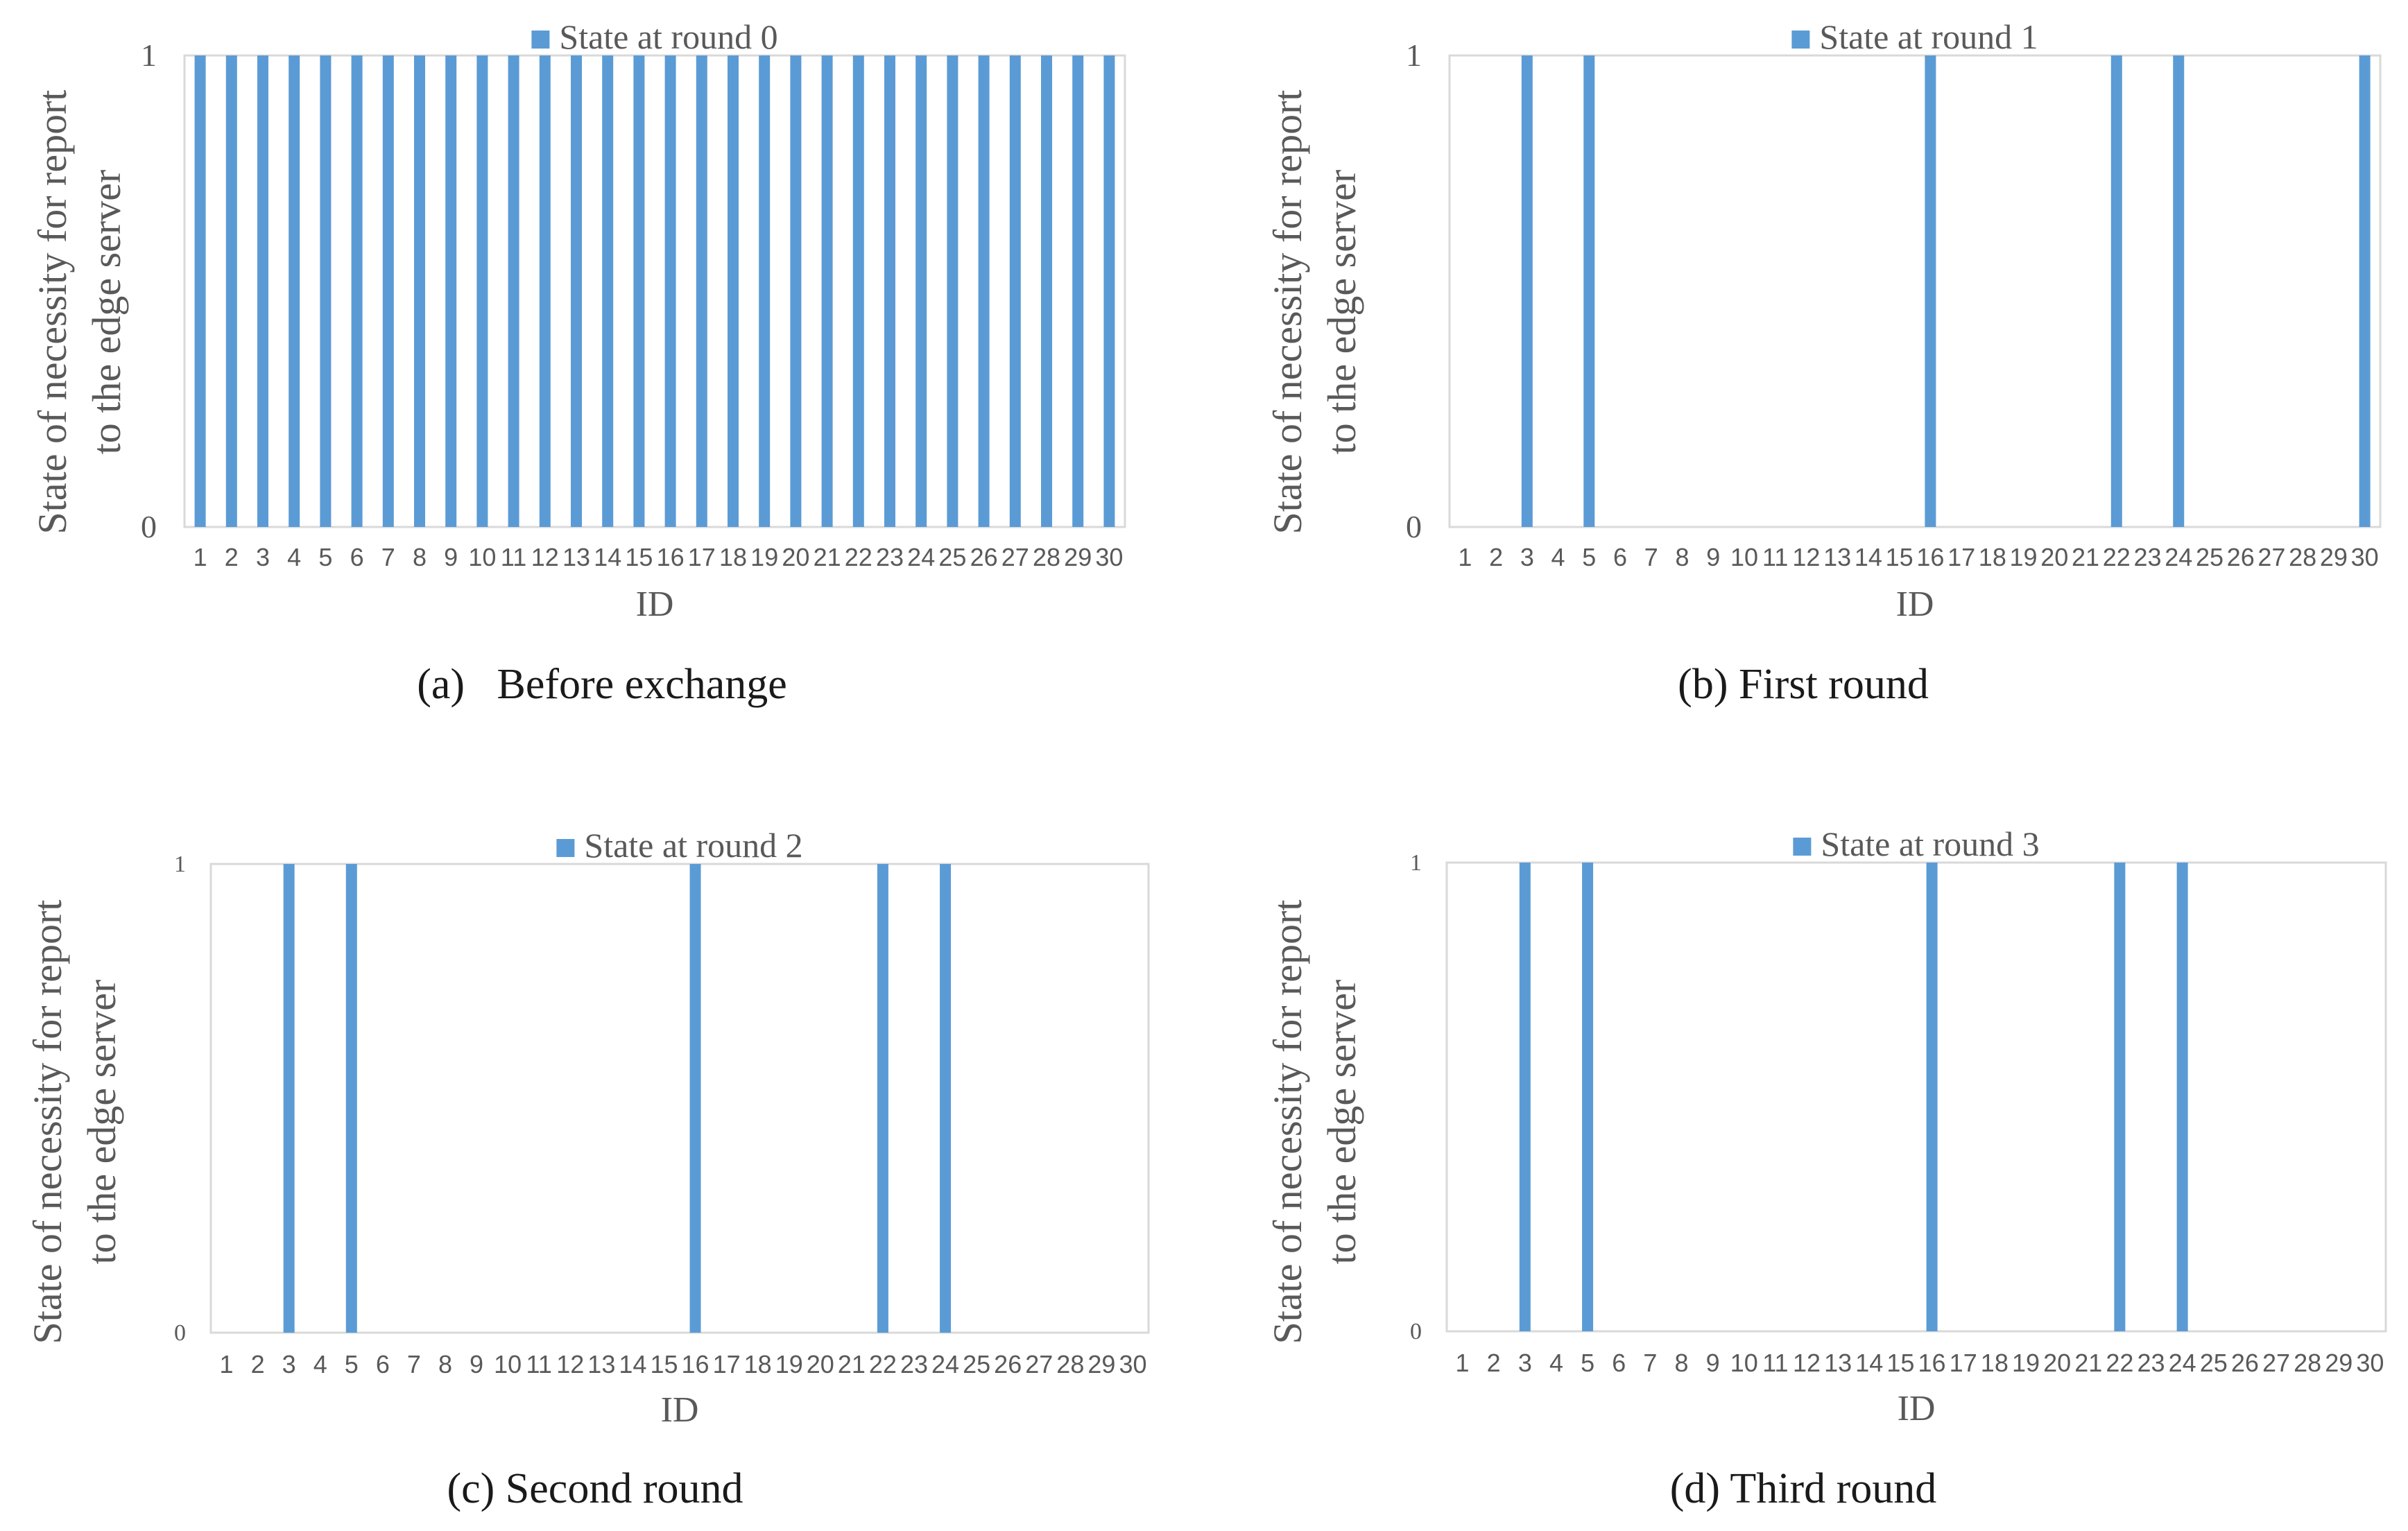 This screenshot has height=1531, width=2408. What do you see at coordinates (1803, 684) in the screenshot?
I see `caption-b: (b) First round` at bounding box center [1803, 684].